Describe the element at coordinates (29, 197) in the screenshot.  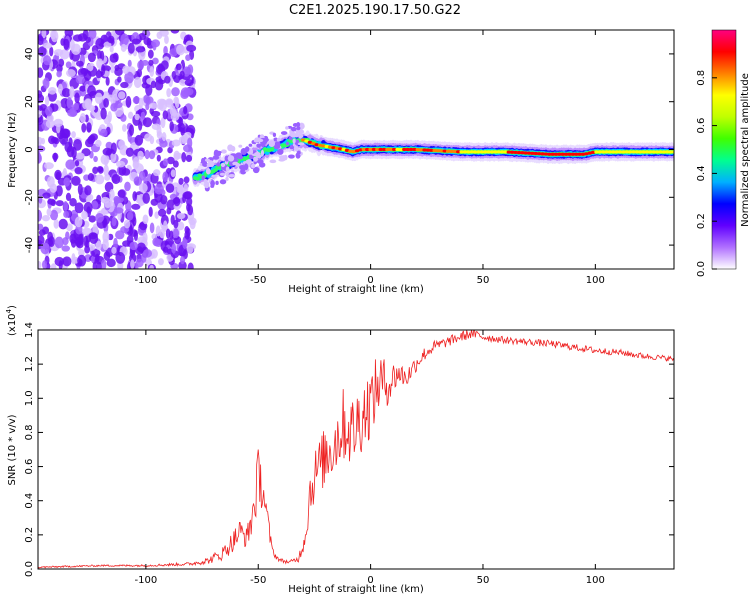
I see `spectrogram-y-tick-label: -20` at that location.